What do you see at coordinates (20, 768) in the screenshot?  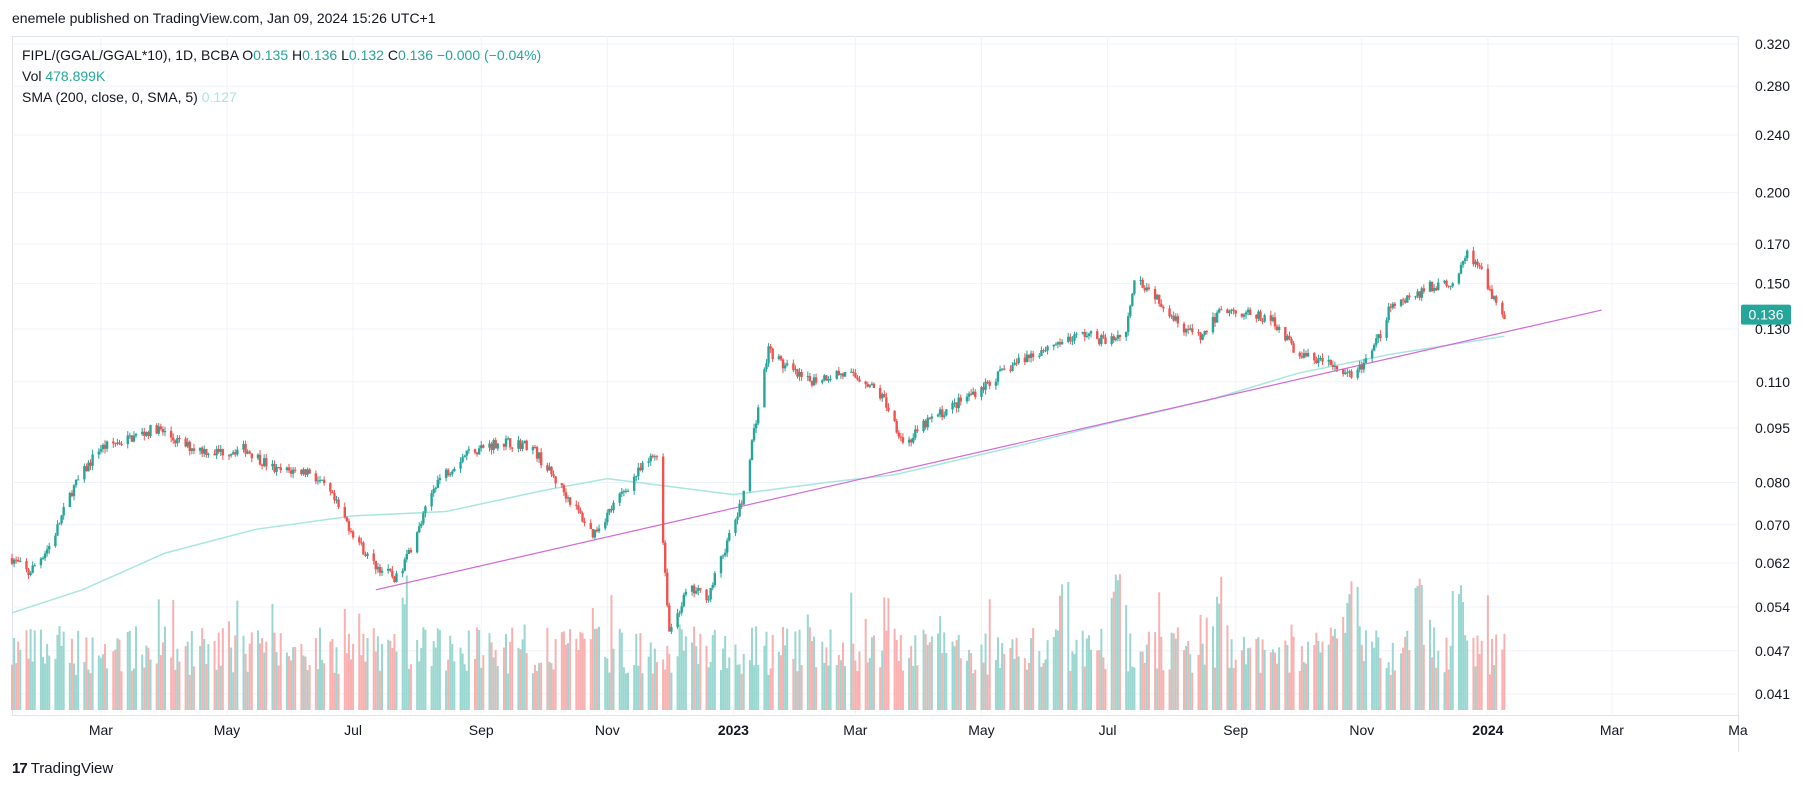 I see `tradingview-mark-icon: 17` at bounding box center [20, 768].